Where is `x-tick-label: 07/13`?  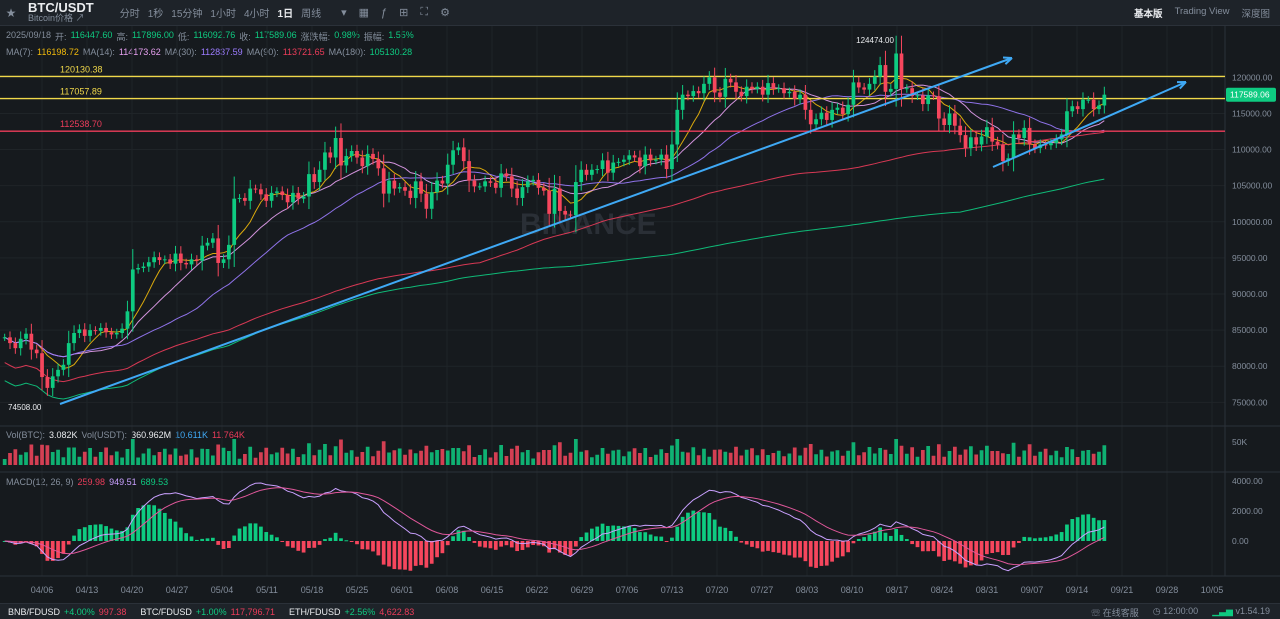 x-tick-label: 07/13 is located at coordinates (672, 590).